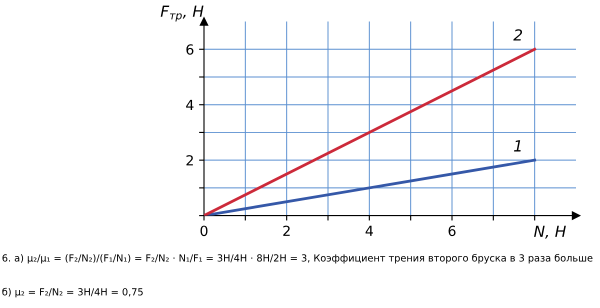  I want to click on text: б) μ₂ = F₂/N₂ = 3Н/4Н = 0,75, so click(72, 293).